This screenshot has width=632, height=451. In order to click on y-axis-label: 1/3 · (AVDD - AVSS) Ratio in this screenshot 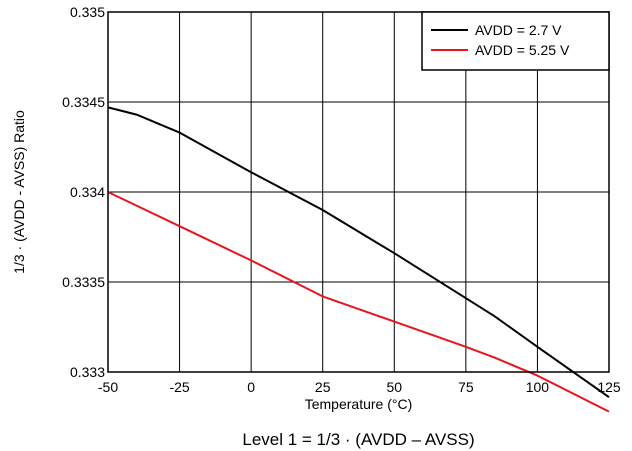, I will do `click(19, 192)`.